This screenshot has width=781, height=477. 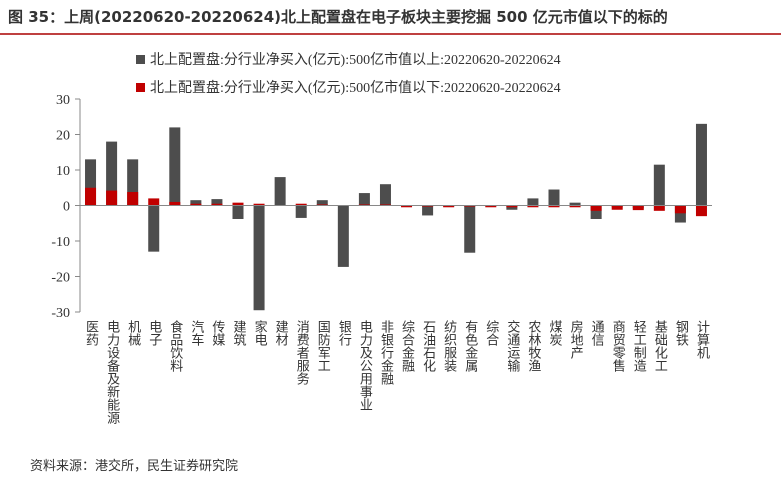 What do you see at coordinates (63, 136) in the screenshot?
I see `y-tick-label: 20` at bounding box center [63, 136].